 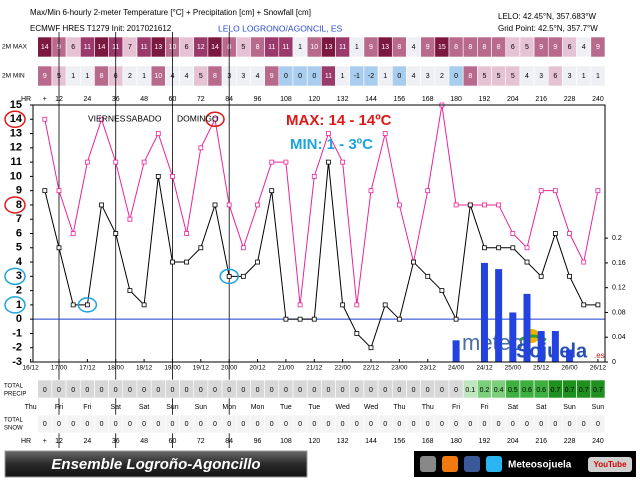 I want to click on total-cell-label: 0.5, so click(x=513, y=390).